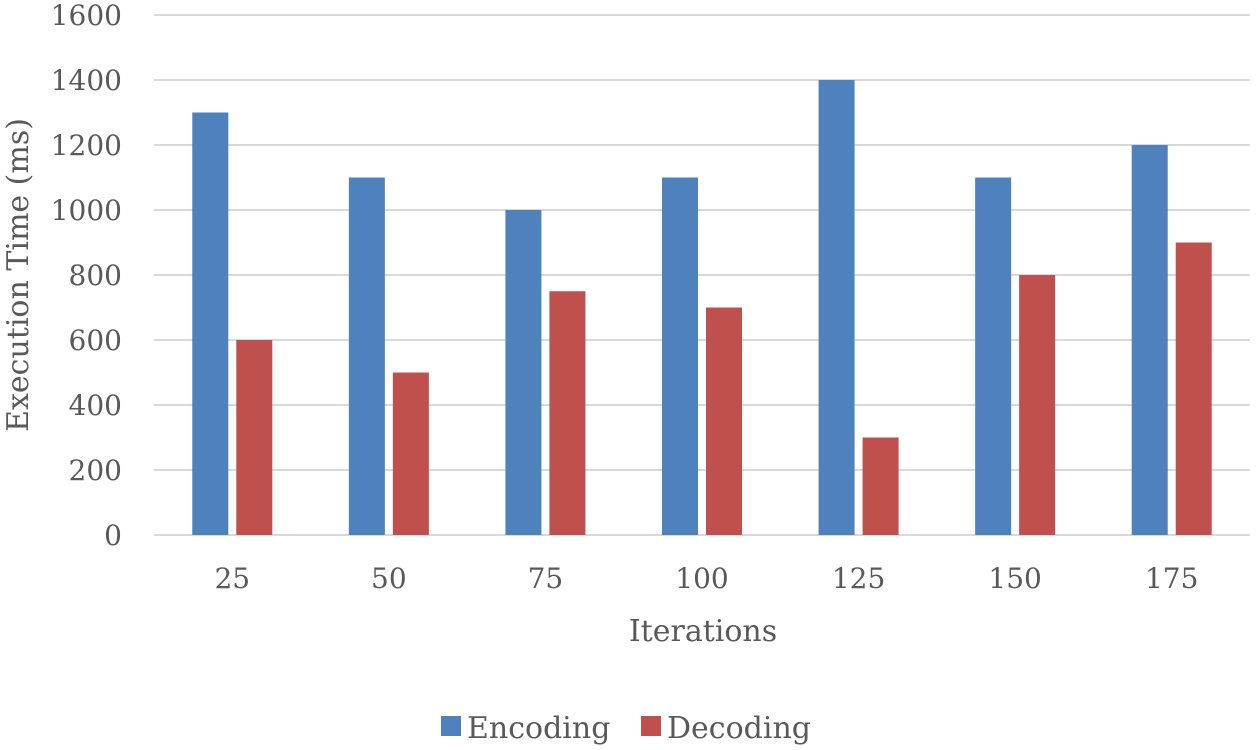 The image size is (1256, 750). I want to click on x-axis-title: Iterations, so click(703, 631).